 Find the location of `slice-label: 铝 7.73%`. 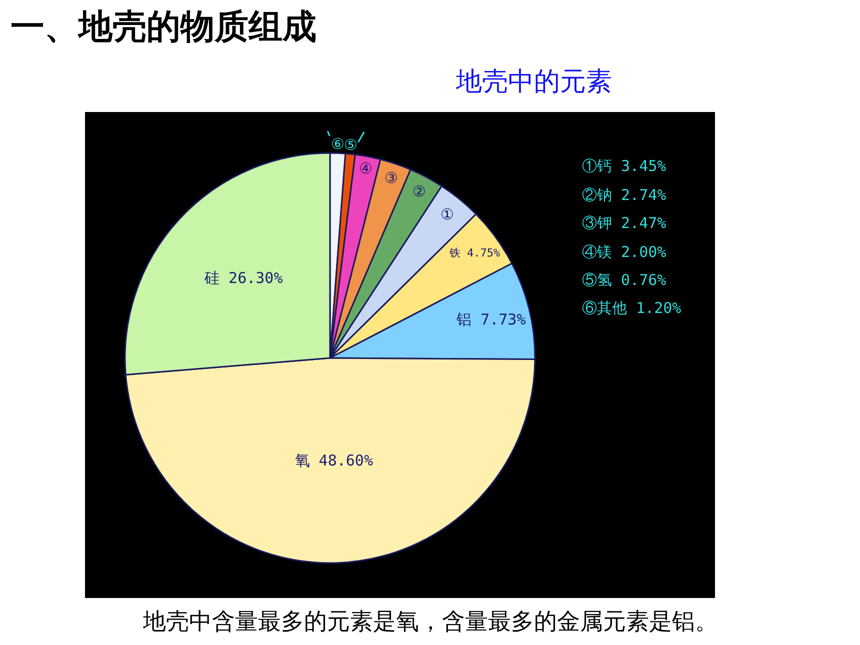

slice-label: 铝 7.73% is located at coordinates (491, 319).